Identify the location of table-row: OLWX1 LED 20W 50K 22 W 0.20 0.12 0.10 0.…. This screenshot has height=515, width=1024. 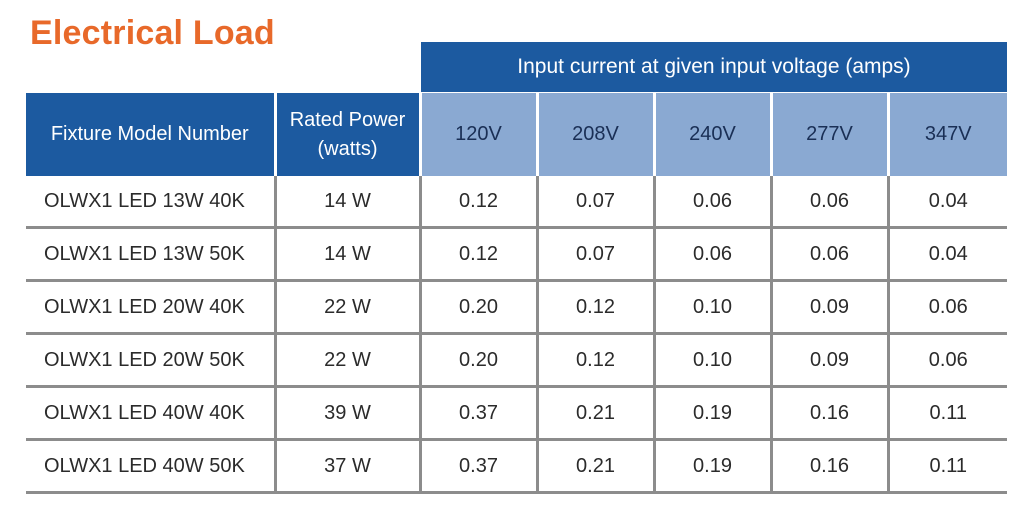
(516, 360).